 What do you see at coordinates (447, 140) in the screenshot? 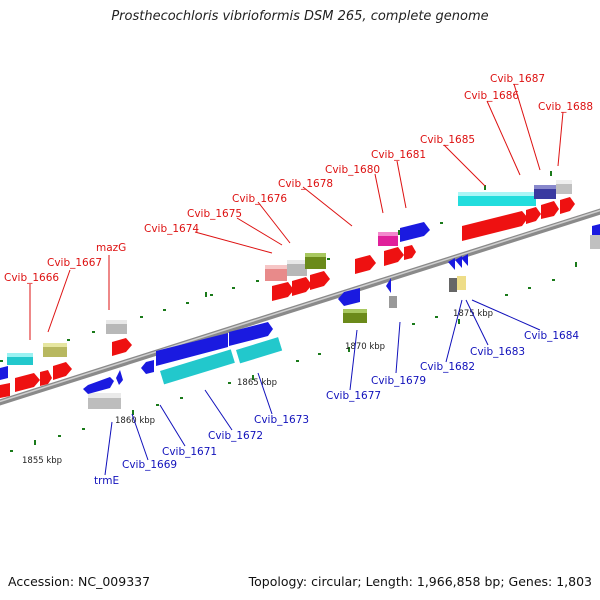
I see `label-cvib-1685: Cvib_1685` at bounding box center [447, 140].